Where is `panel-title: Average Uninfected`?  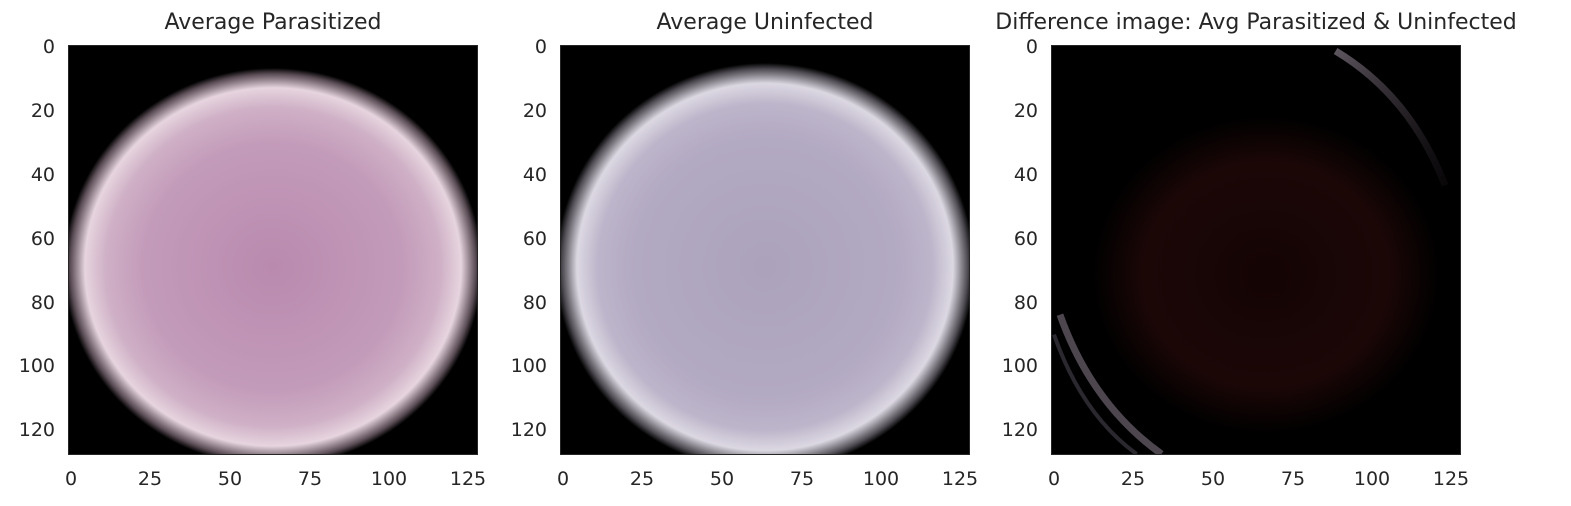
panel-title: Average Uninfected is located at coordinates (765, 22).